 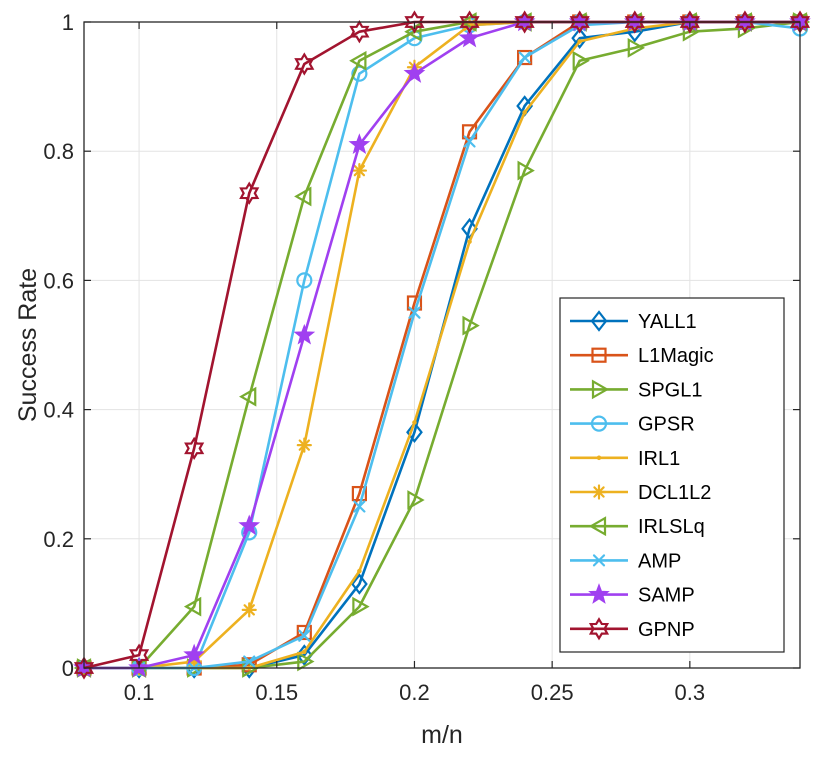 What do you see at coordinates (552, 692) in the screenshot?
I see `x-tick-label: 0.25` at bounding box center [552, 692].